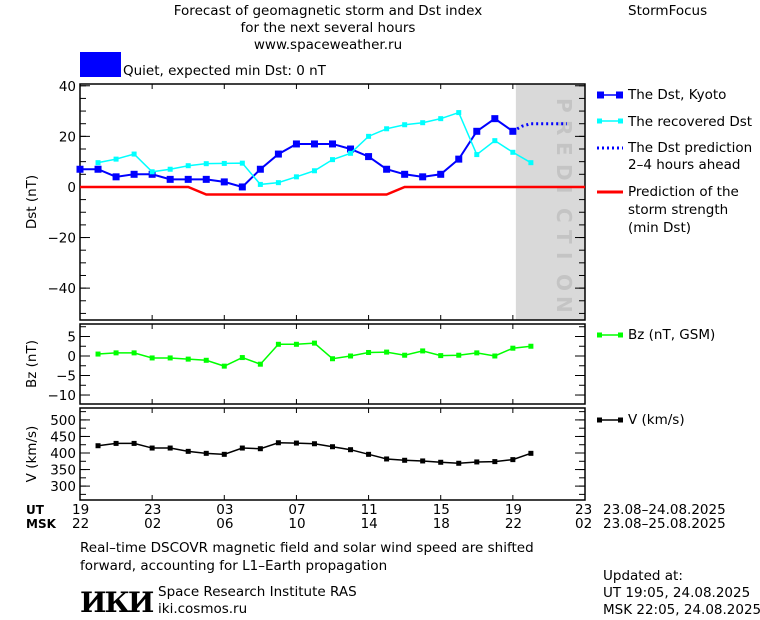  Describe the element at coordinates (71, 188) in the screenshot. I see `y-tick-label: 0` at that location.